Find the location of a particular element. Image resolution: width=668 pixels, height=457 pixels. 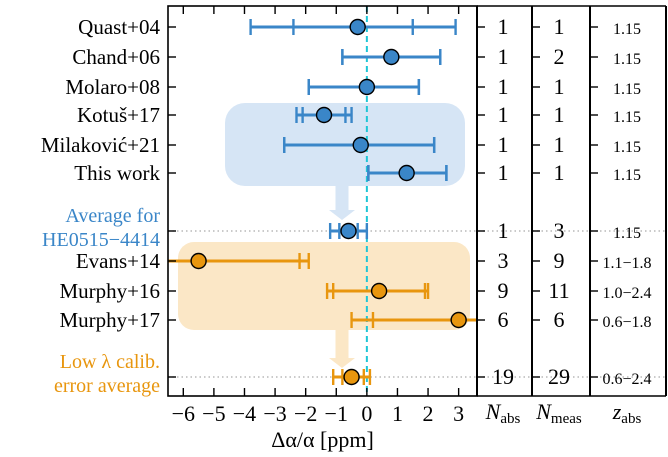

row-label-line: Kotuš+17 is located at coordinates (118, 115).